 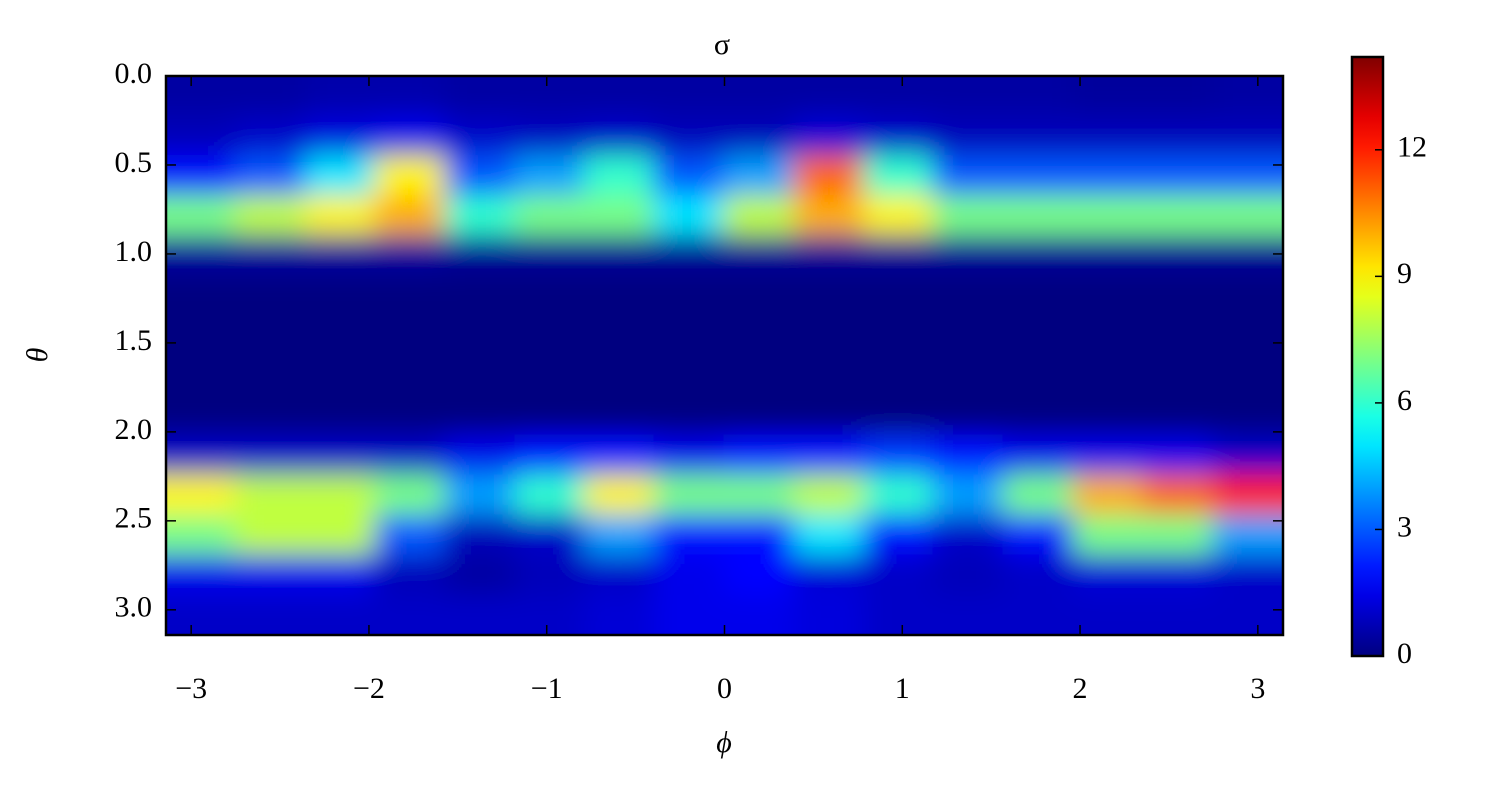 I want to click on x-tick-label: −3, so click(x=191, y=688).